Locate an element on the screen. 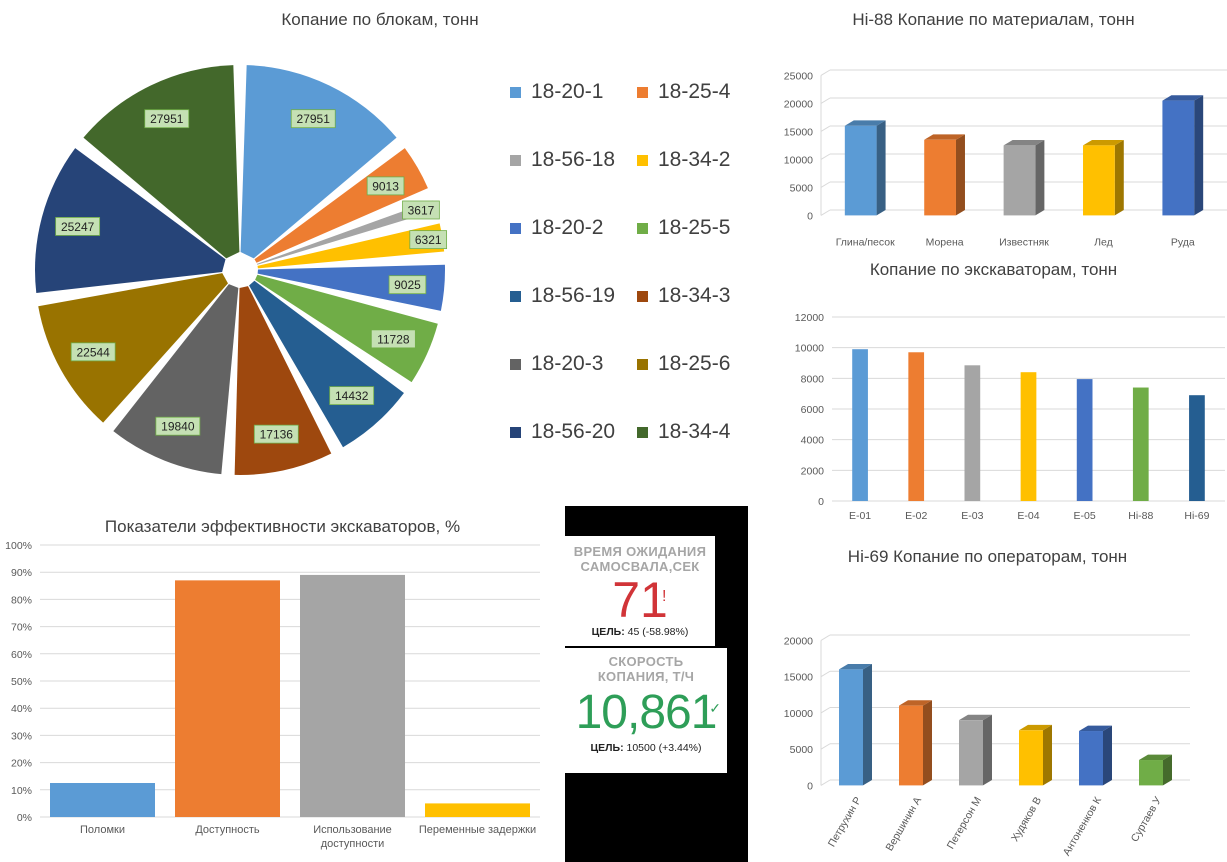 This screenshot has height=862, width=1227. x-tick-label: Hi-88 is located at coordinates (1140, 516).